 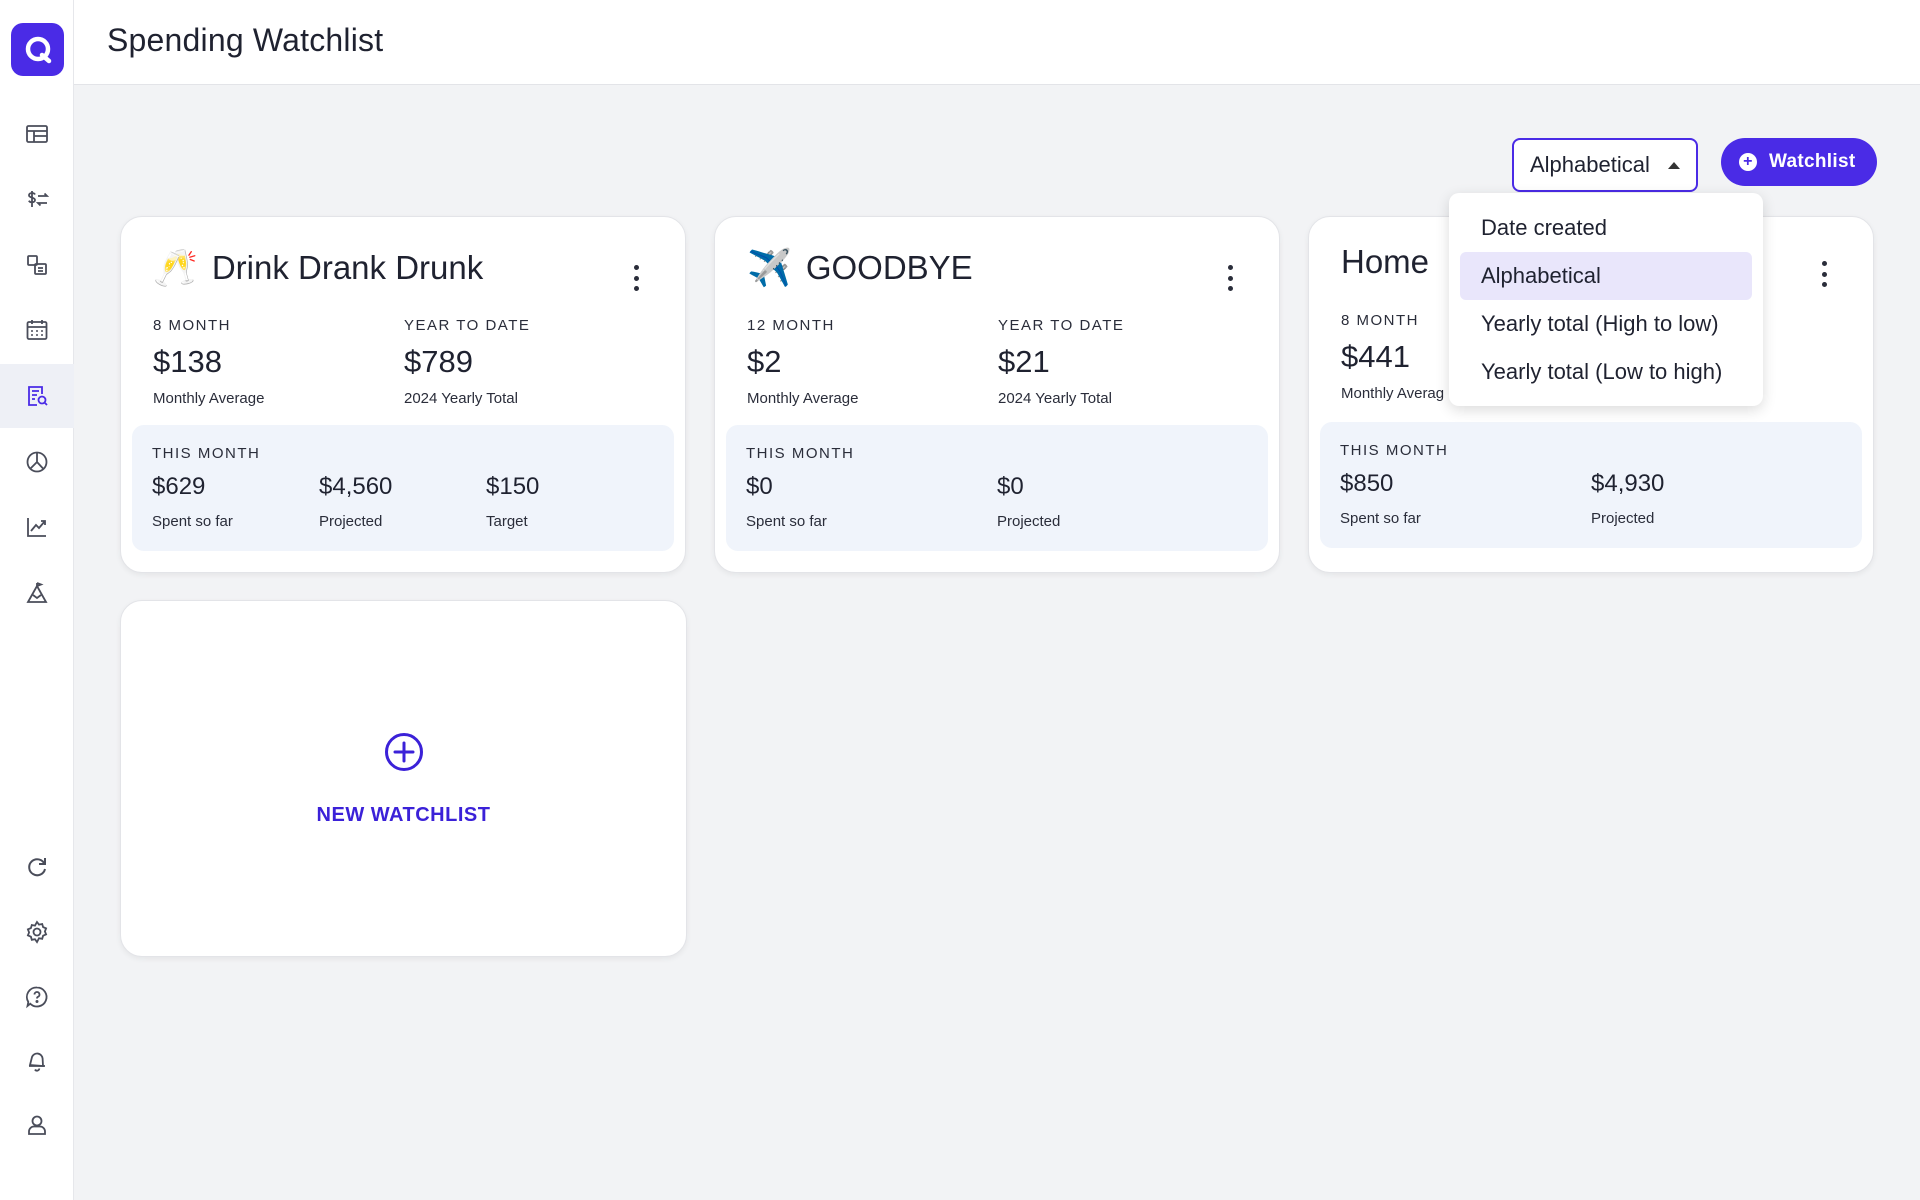 What do you see at coordinates (513, 486) in the screenshot?
I see `target-value: $150` at bounding box center [513, 486].